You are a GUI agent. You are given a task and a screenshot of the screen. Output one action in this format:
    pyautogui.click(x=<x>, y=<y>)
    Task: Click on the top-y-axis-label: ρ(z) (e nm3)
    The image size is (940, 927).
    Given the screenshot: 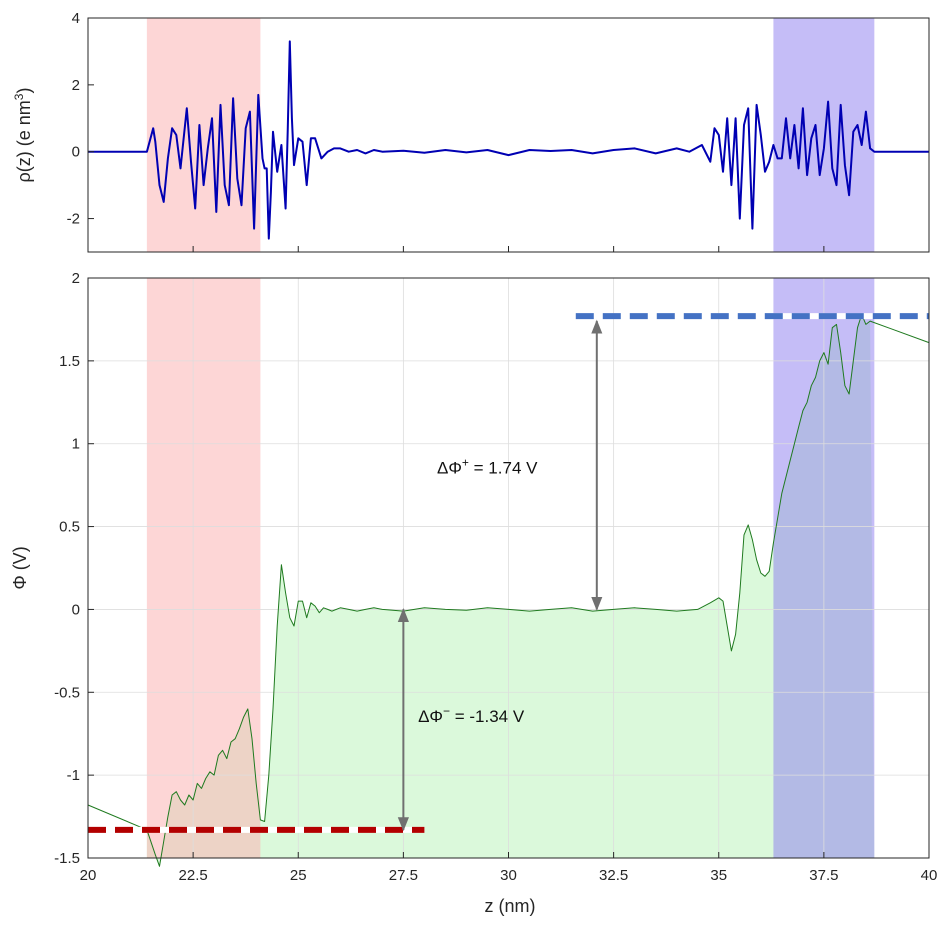 What is the action you would take?
    pyautogui.click(x=23, y=135)
    